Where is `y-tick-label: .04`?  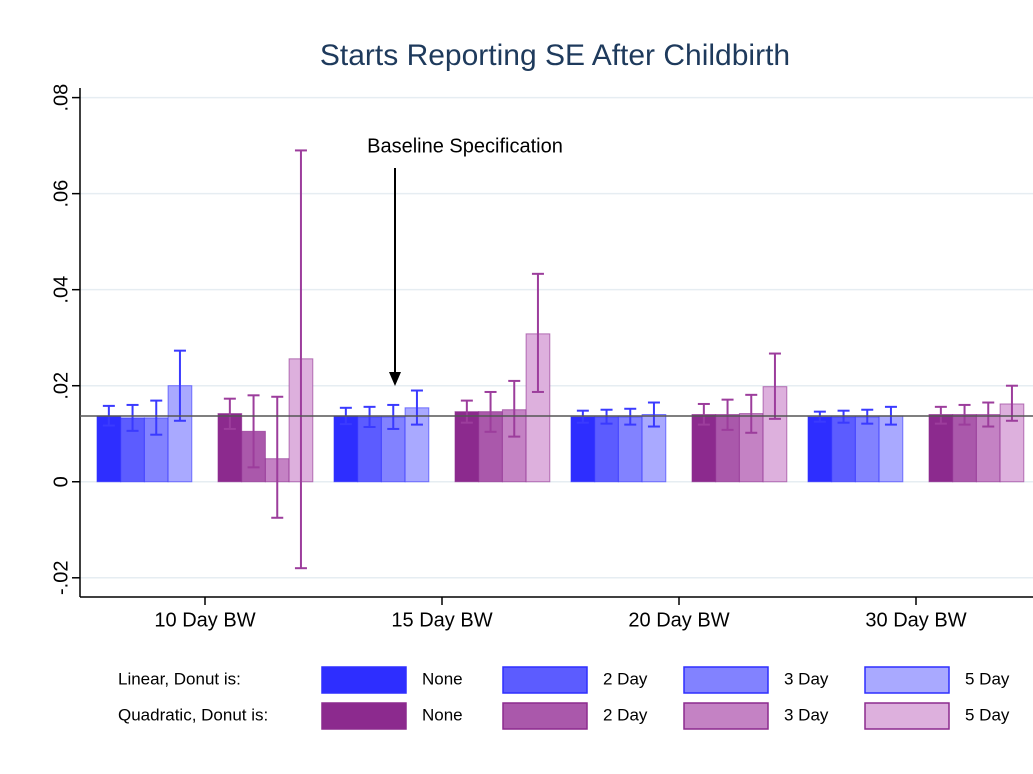
y-tick-label: .04 is located at coordinates (61, 290).